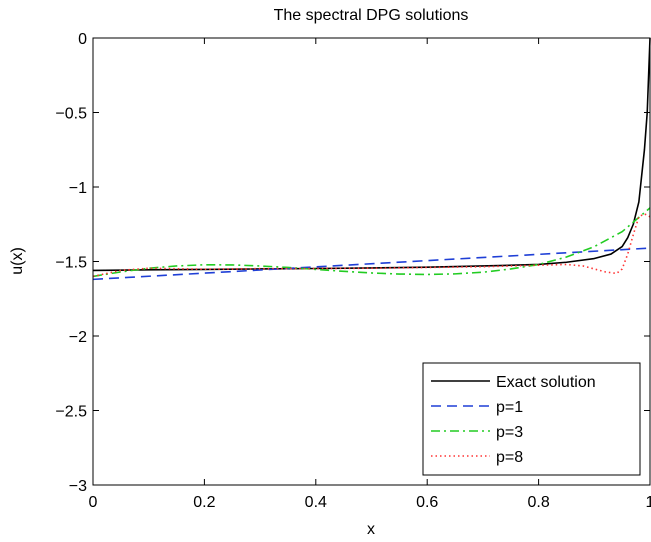 The image size is (651, 542). Describe the element at coordinates (71, 412) in the screenshot. I see `y-tick-label: −2.5` at that location.